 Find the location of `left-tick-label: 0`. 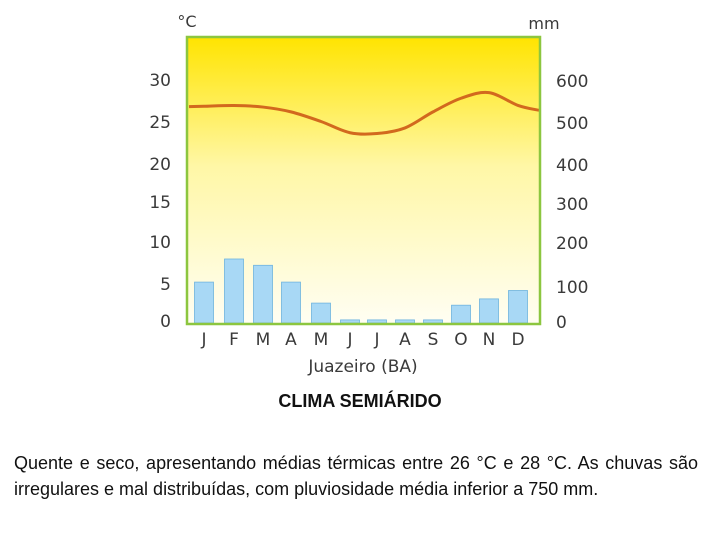

left-tick-label: 0 is located at coordinates (165, 322).